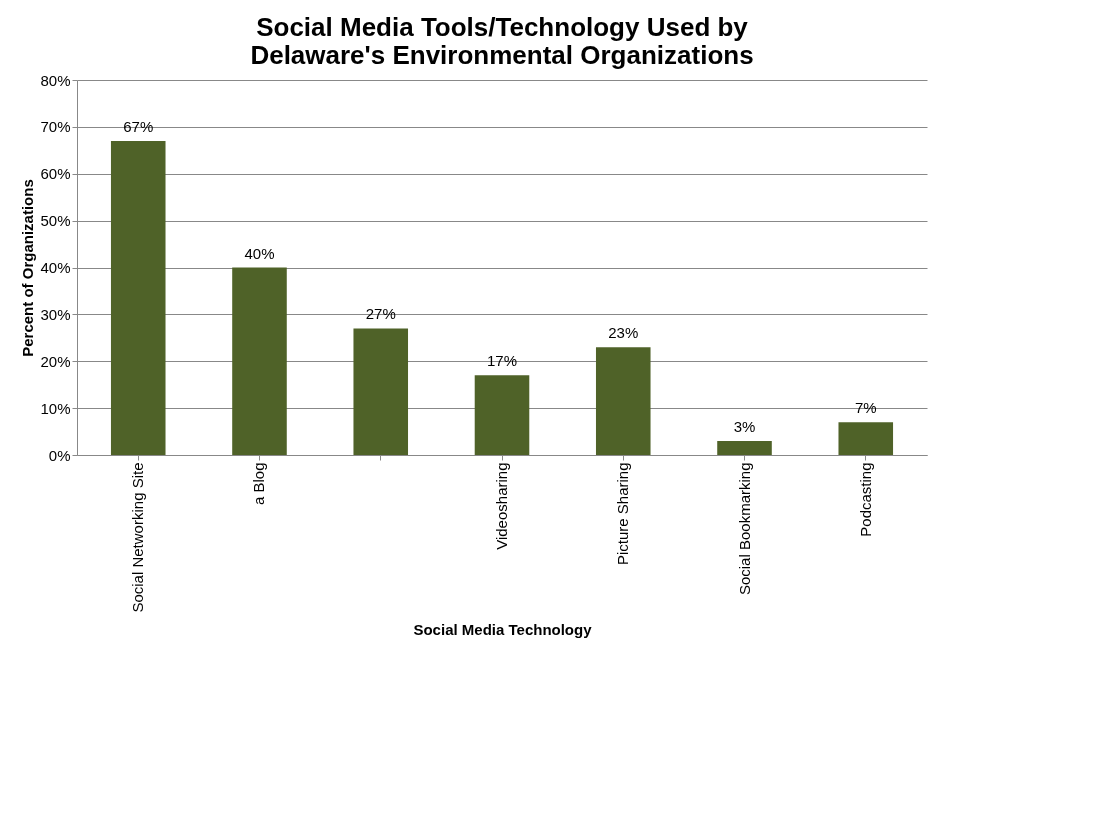 This screenshot has height=813, width=1096. What do you see at coordinates (501, 506) in the screenshot?
I see `x-tick-label: Videosharing` at bounding box center [501, 506].